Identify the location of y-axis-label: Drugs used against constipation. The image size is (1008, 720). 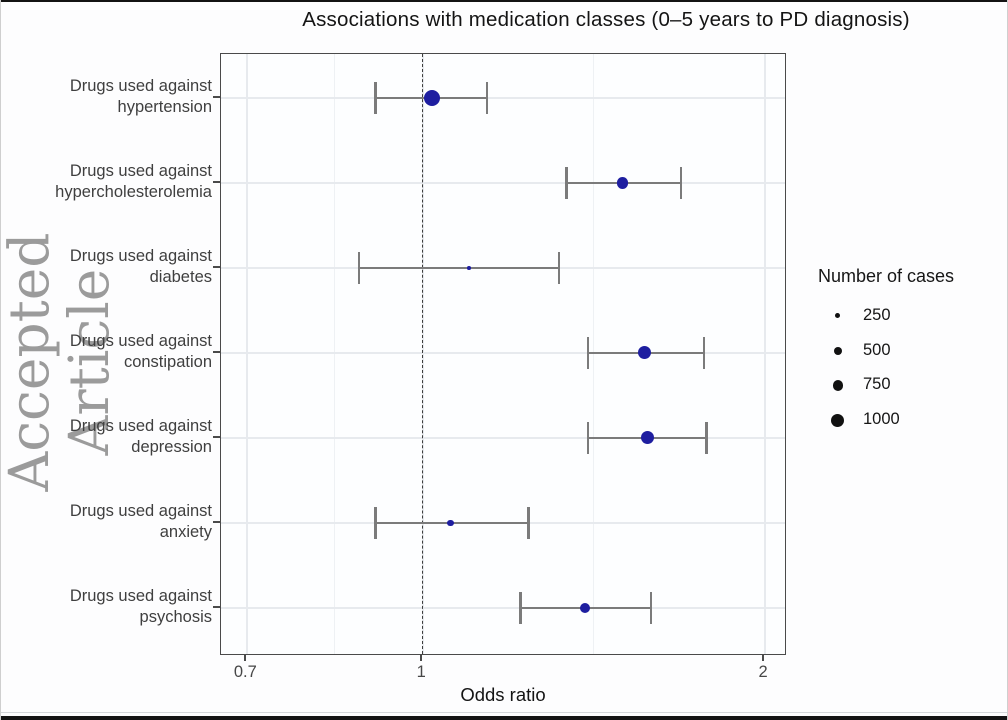
(106, 352).